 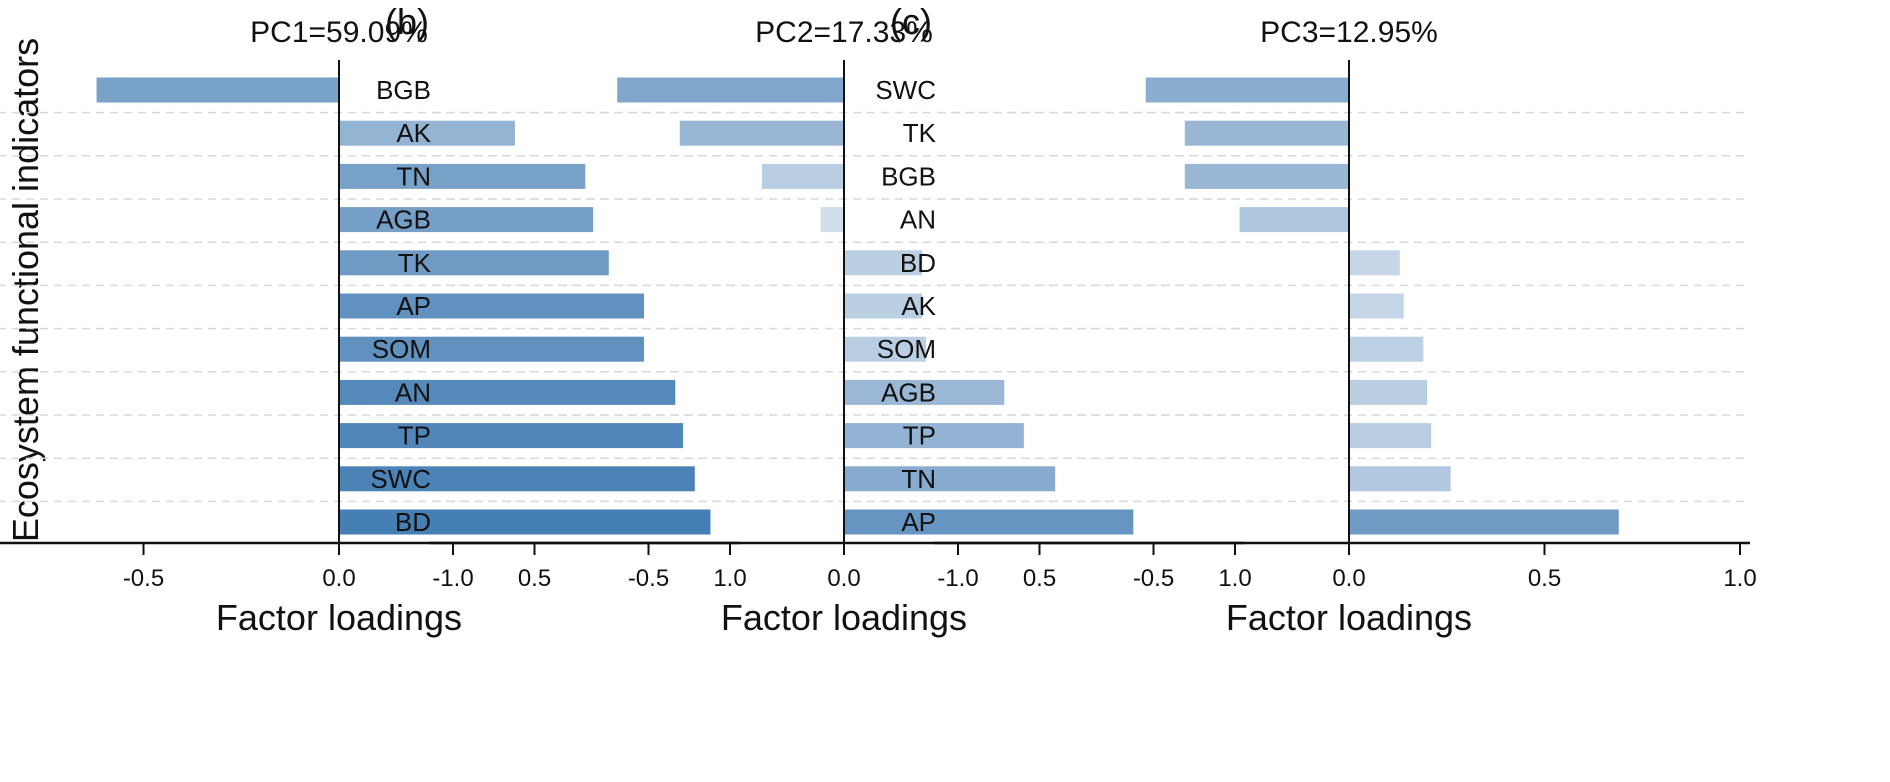 I want to click on y-axis-label: Ecosystem functional indicators, so click(x=25, y=290).